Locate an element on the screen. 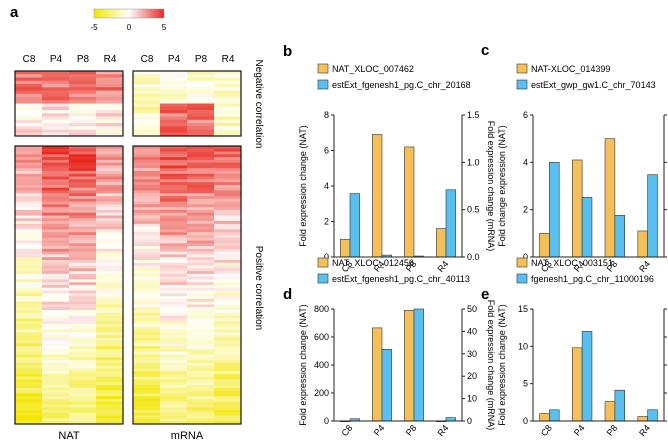 The image size is (668, 444). bar-r4-mrna is located at coordinates (652, 415).